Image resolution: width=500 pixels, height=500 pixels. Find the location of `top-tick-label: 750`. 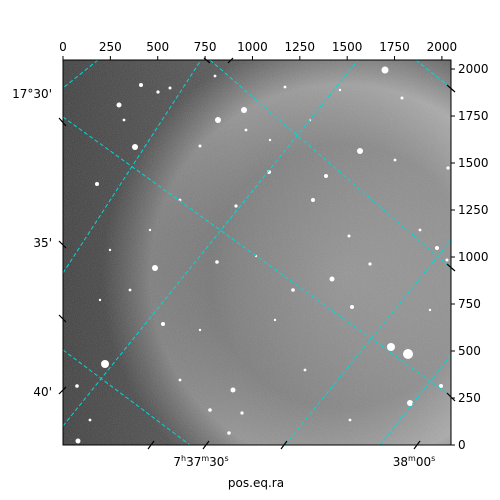

top-tick-label: 750 is located at coordinates (205, 47).